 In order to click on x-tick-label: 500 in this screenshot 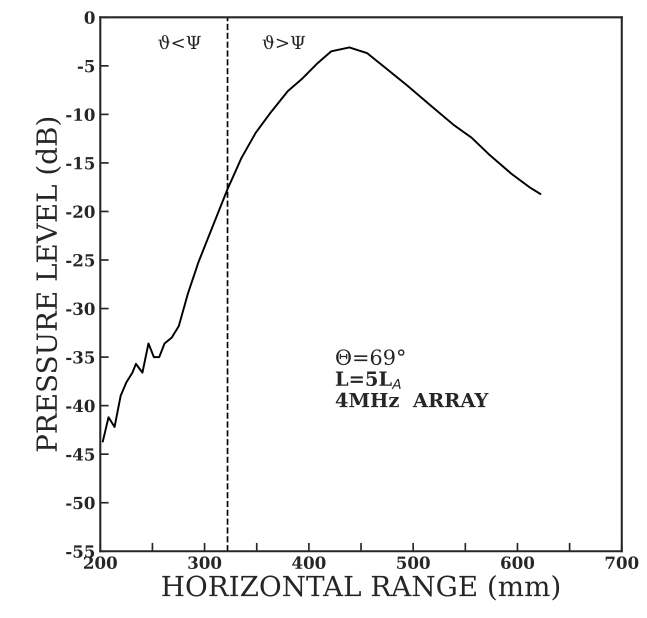, I will do `click(413, 563)`.